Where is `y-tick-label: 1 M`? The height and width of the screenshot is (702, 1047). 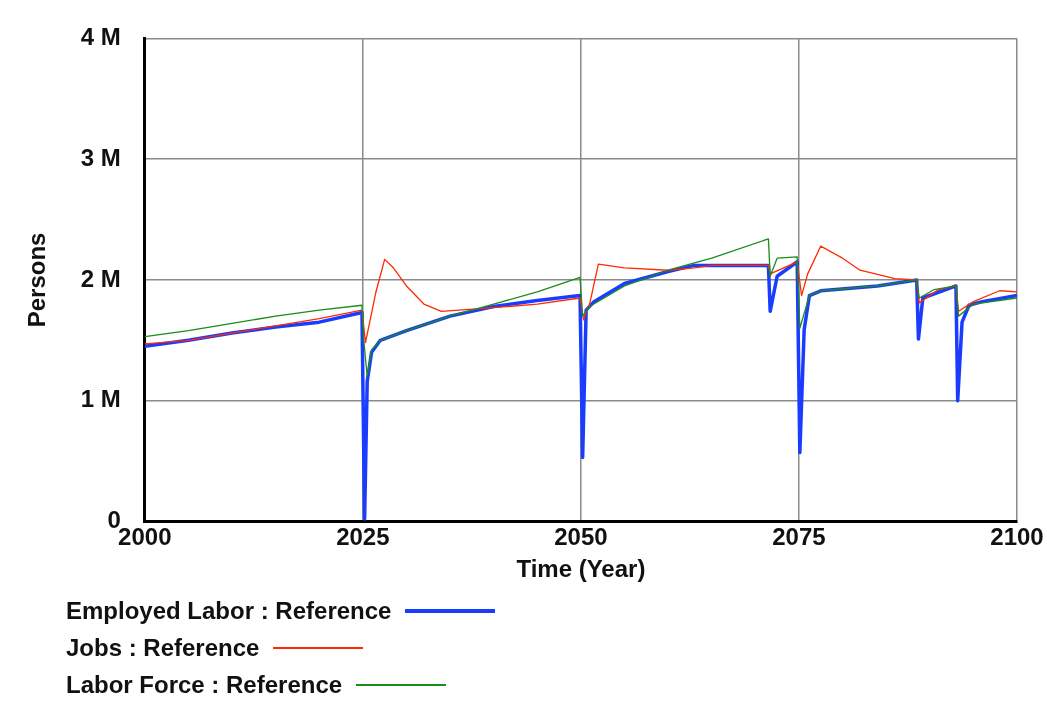 y-tick-label: 1 M is located at coordinates (100, 399).